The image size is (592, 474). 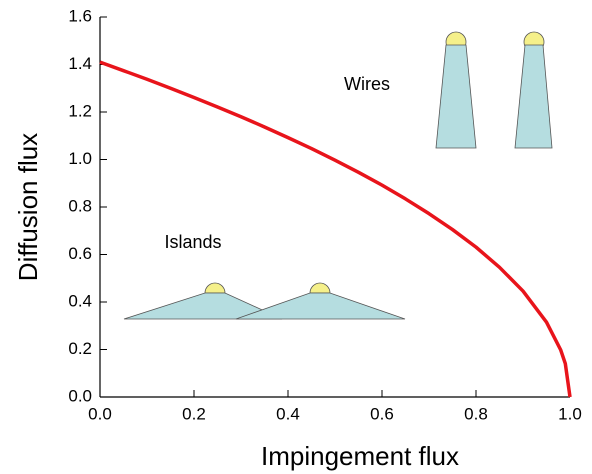 What do you see at coordinates (100, 413) in the screenshot?
I see `x-tick-label: 0.0` at bounding box center [100, 413].